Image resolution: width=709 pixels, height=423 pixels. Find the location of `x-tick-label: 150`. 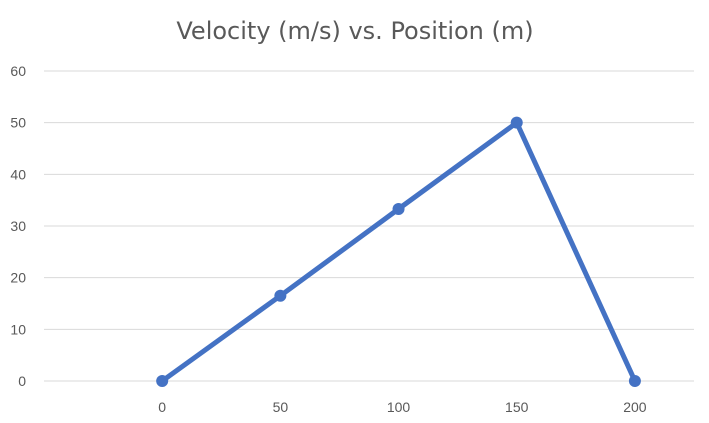

x-tick-label: 150 is located at coordinates (517, 407).